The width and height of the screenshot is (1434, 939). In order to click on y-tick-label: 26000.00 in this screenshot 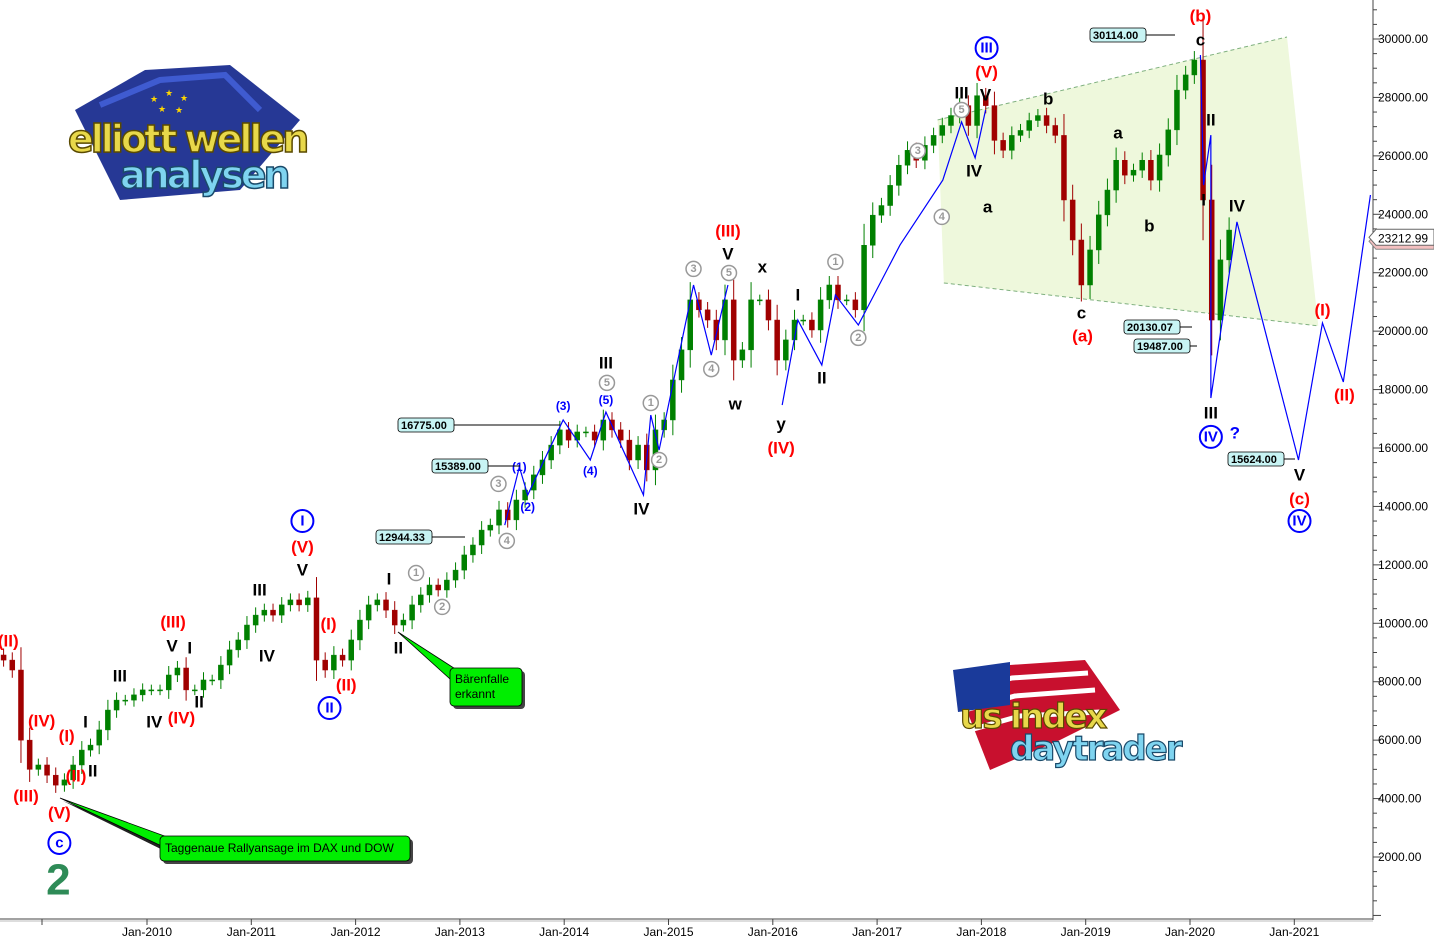, I will do `click(1403, 156)`.